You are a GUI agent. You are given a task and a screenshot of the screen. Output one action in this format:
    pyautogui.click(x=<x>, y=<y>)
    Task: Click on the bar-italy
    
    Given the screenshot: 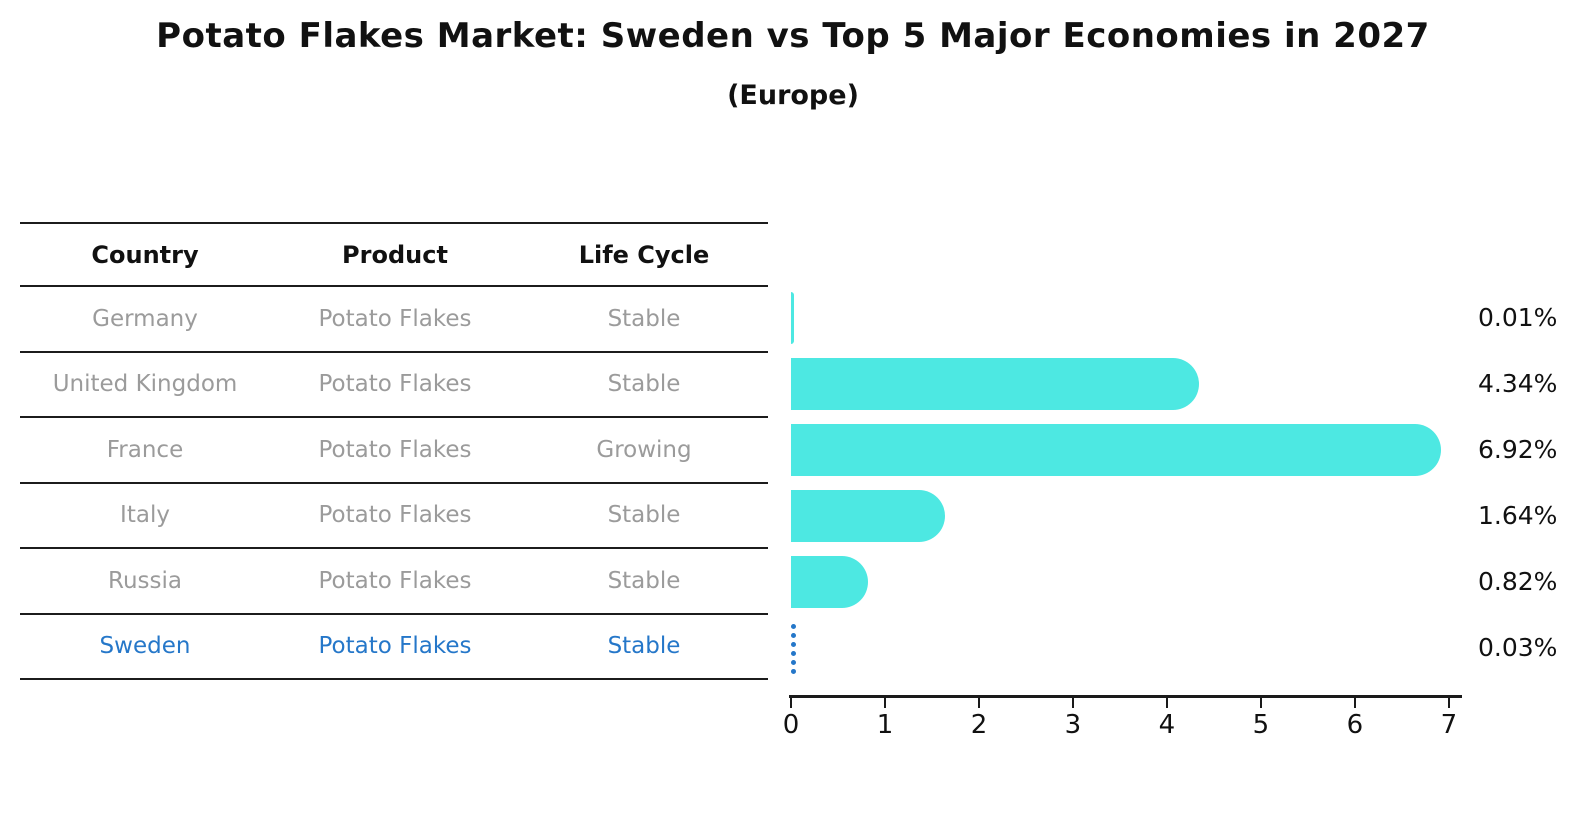 What is the action you would take?
    pyautogui.click(x=868, y=516)
    